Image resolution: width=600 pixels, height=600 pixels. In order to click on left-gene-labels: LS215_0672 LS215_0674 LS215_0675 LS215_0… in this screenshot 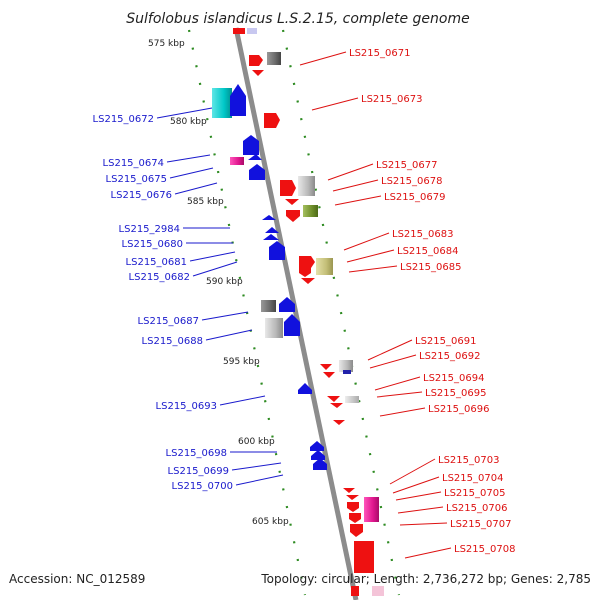, I will do `click(163, 303)`.